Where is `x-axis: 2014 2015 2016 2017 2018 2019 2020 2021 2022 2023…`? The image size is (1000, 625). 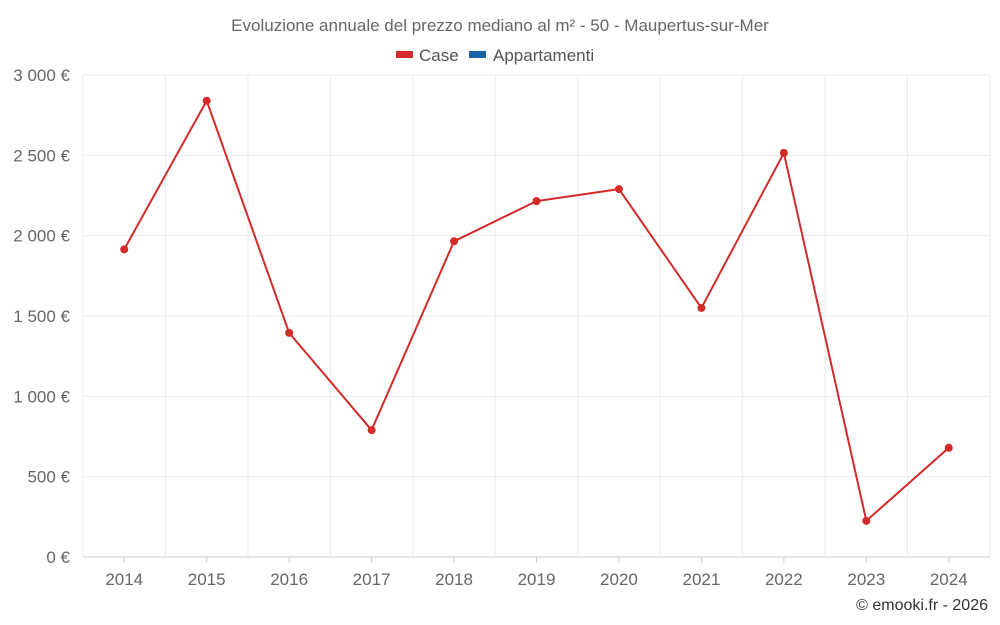
x-axis: 2014 2015 2016 2017 2018 2019 2020 2021 2022 2023… is located at coordinates (536, 573).